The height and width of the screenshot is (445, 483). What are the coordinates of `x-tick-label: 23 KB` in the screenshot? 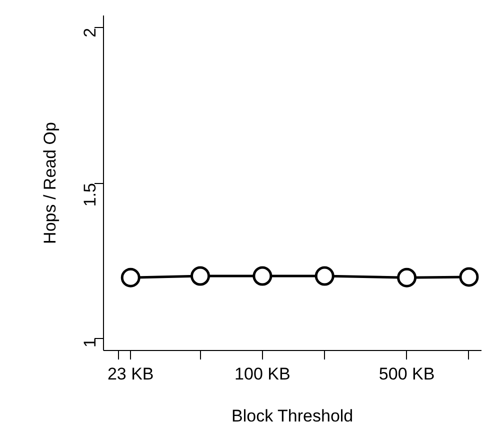 It's located at (130, 374).